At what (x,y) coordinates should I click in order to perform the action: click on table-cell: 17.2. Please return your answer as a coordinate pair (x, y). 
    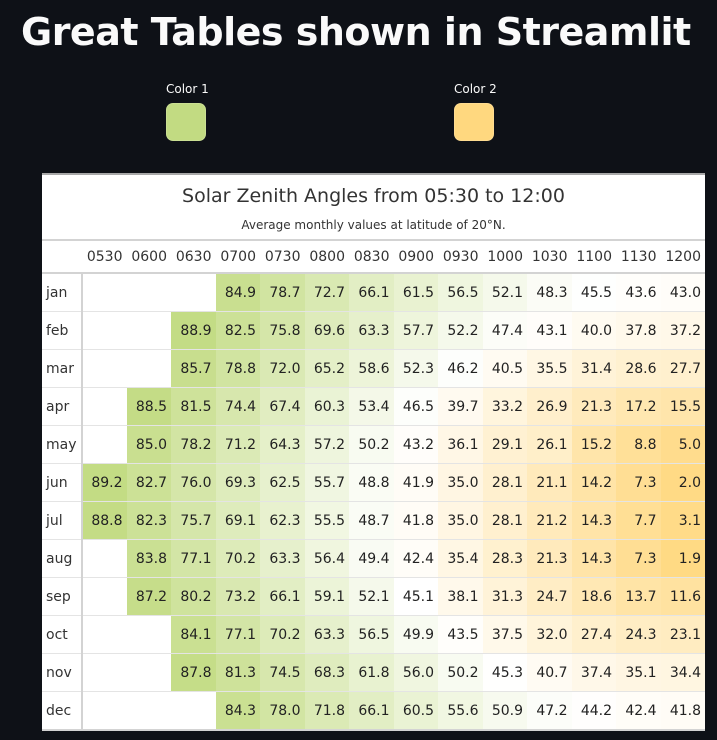
    Looking at the image, I should click on (638, 406).